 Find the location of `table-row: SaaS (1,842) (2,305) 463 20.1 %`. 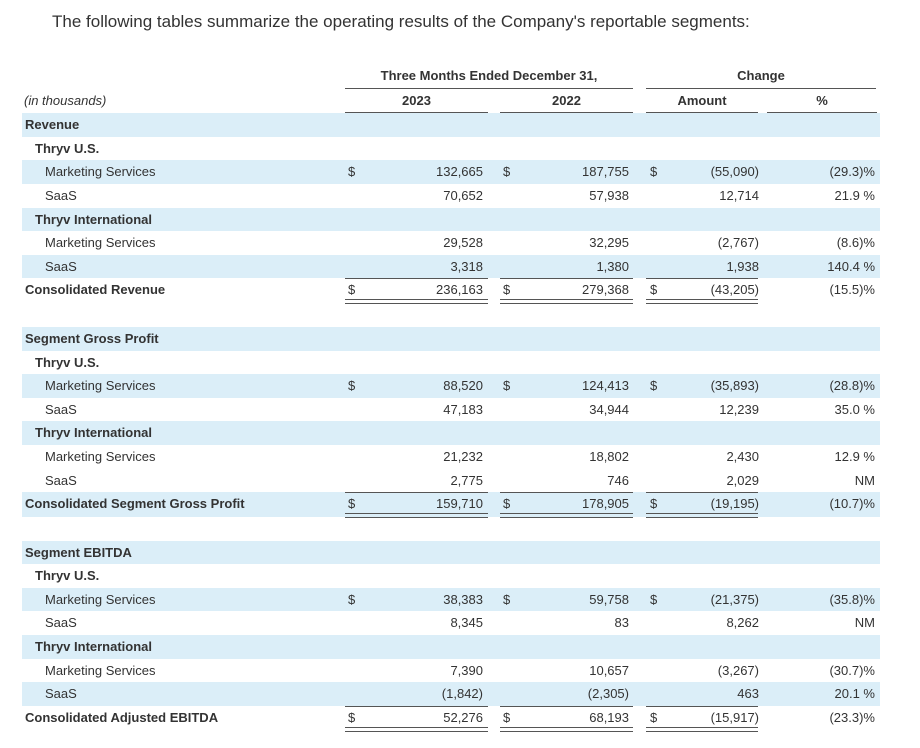

table-row: SaaS (1,842) (2,305) 463 20.1 % is located at coordinates (451, 694).